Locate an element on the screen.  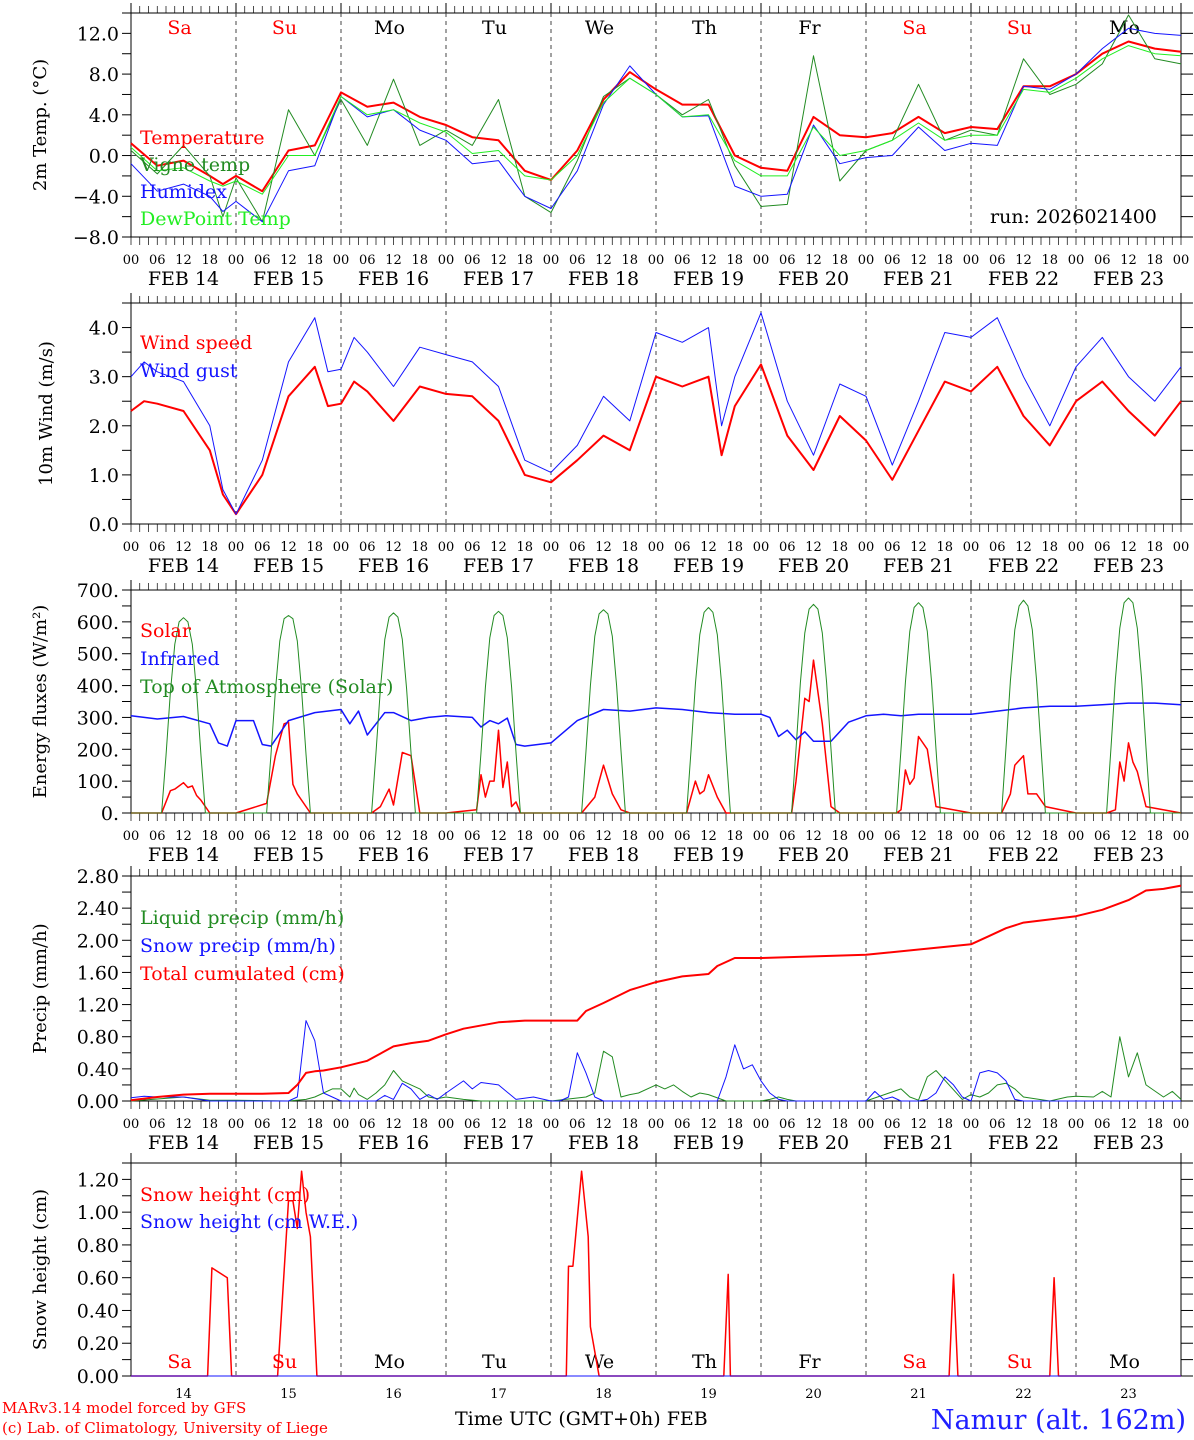
legend-entry: Solar is located at coordinates (166, 631).